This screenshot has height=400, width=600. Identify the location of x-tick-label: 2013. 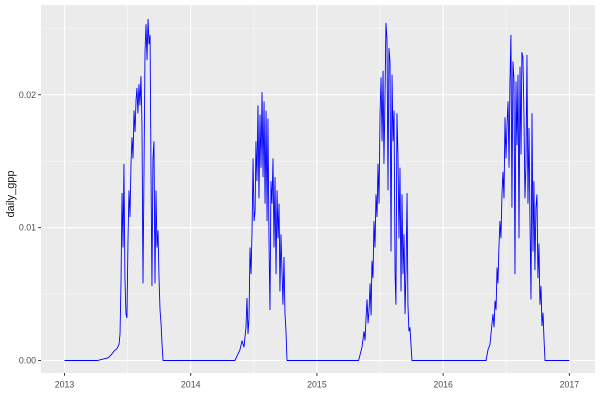
(65, 385).